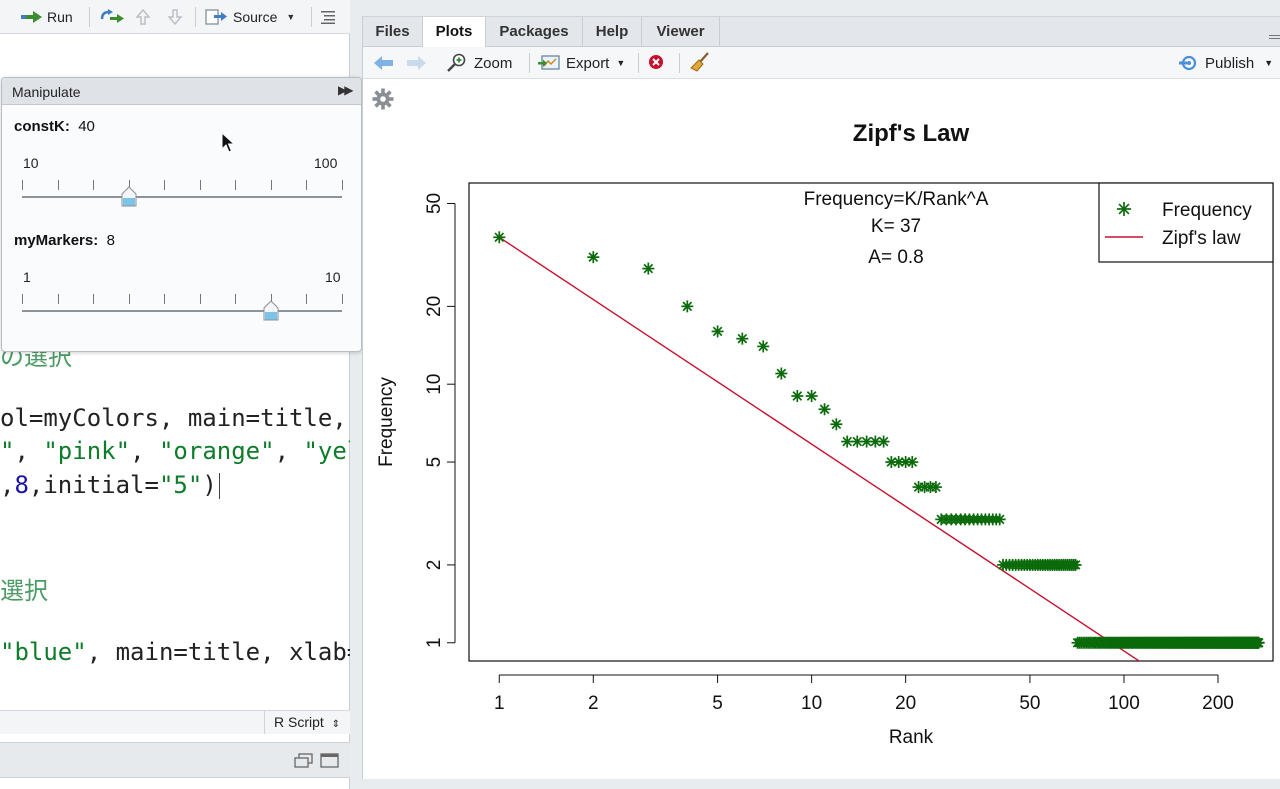  I want to click on export-button: Export ▼, so click(581, 63).